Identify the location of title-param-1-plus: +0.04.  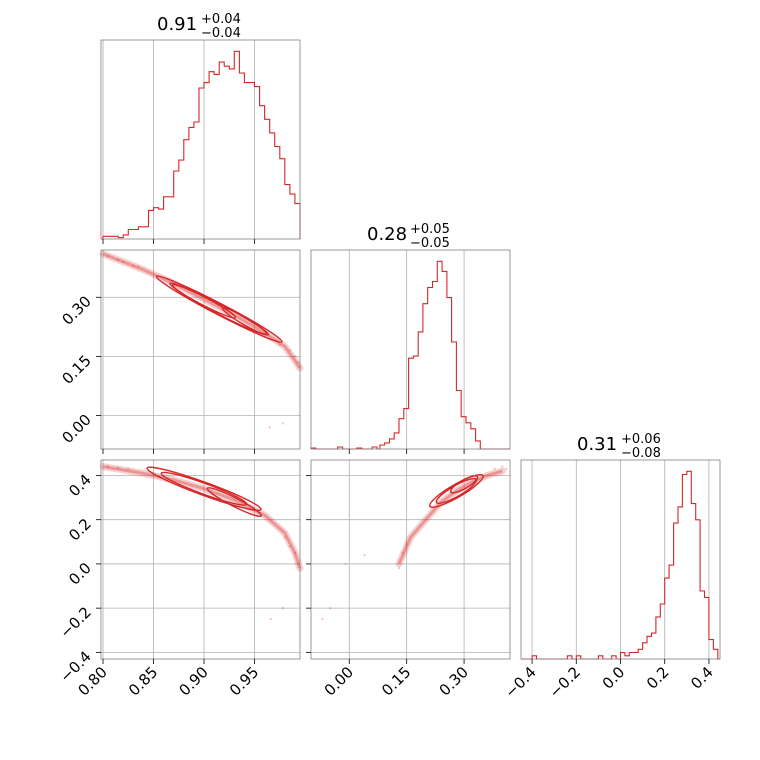
(221, 19).